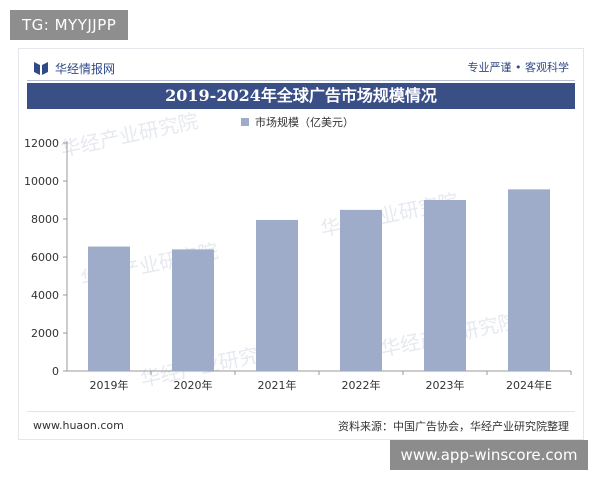 The image size is (600, 480). I want to click on x-tick-label: 2023年, so click(445, 385).